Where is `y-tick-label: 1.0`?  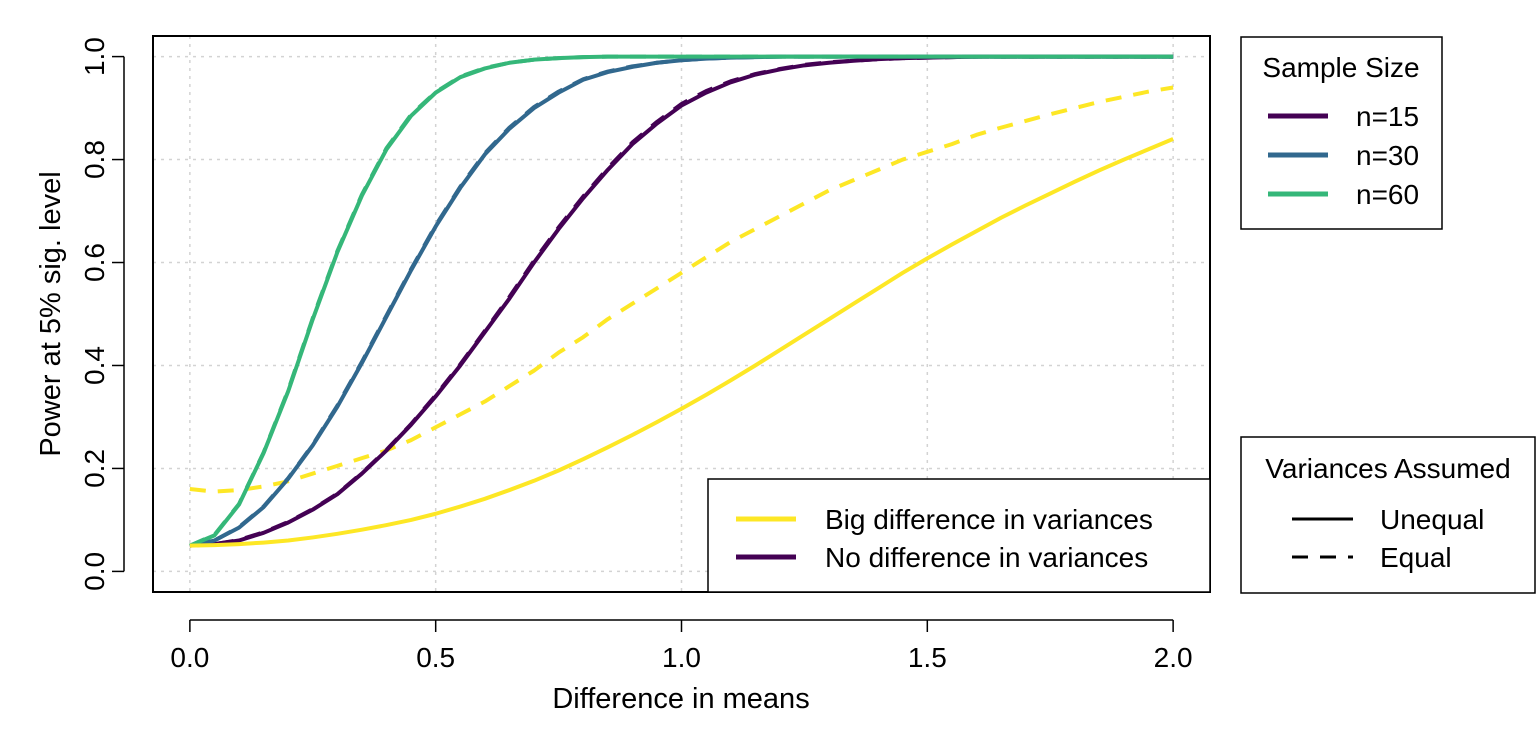
y-tick-label: 1.0 is located at coordinates (94, 56).